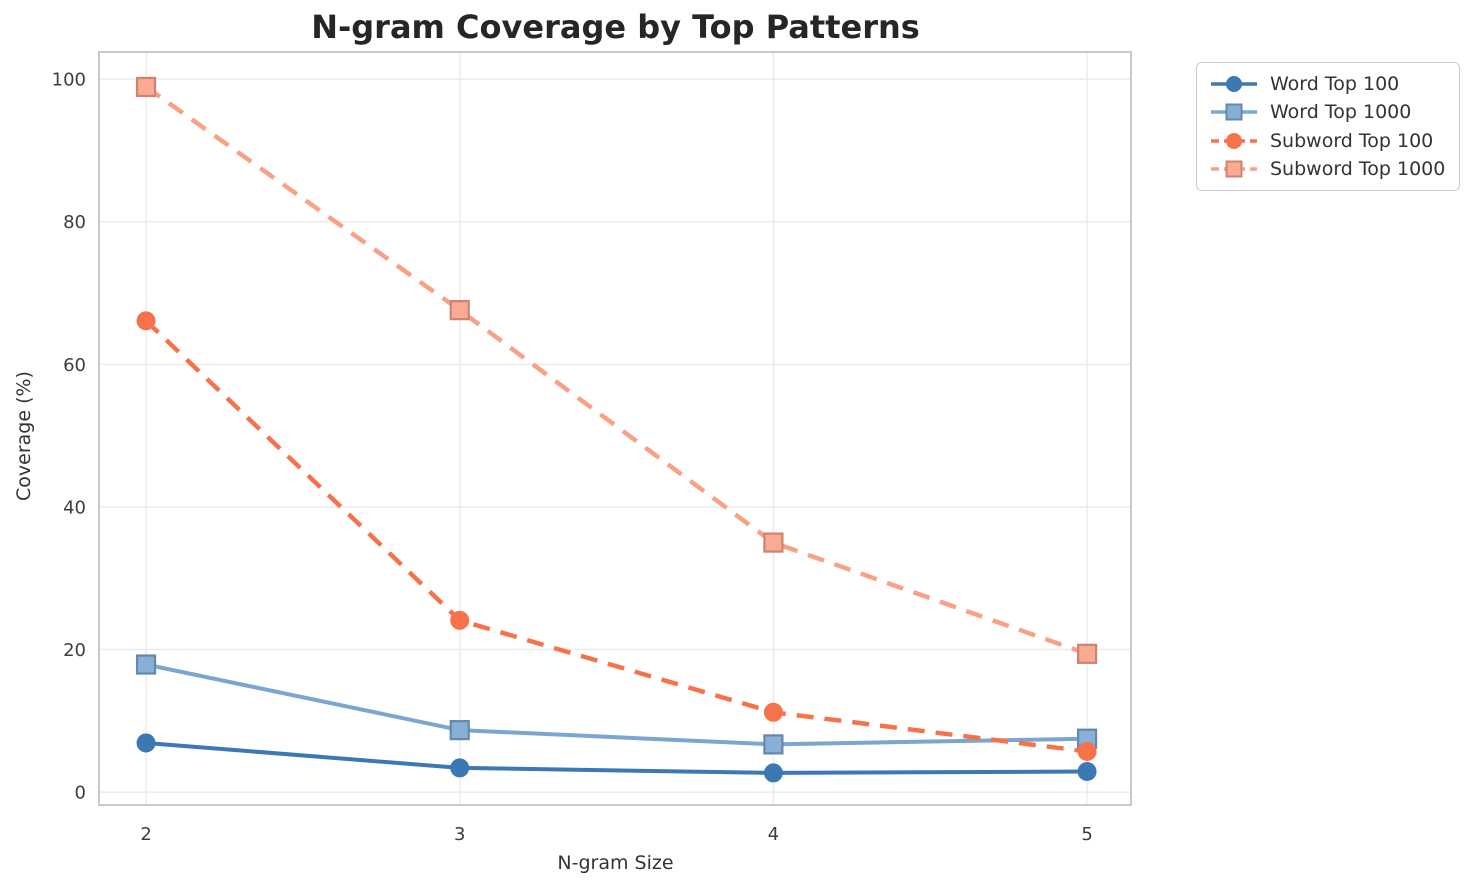 This screenshot has width=1478, height=885. I want to click on legend-item-word-top-1000: Word Top 1000, so click(1328, 112).